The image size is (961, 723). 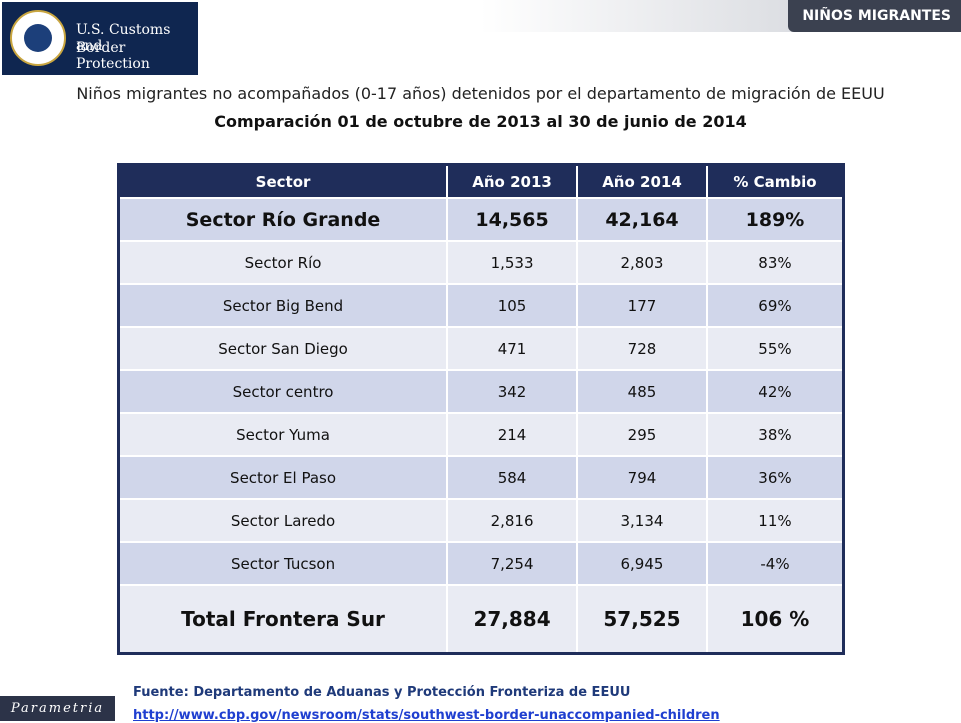 What do you see at coordinates (38, 38) in the screenshot?
I see `seal` at bounding box center [38, 38].